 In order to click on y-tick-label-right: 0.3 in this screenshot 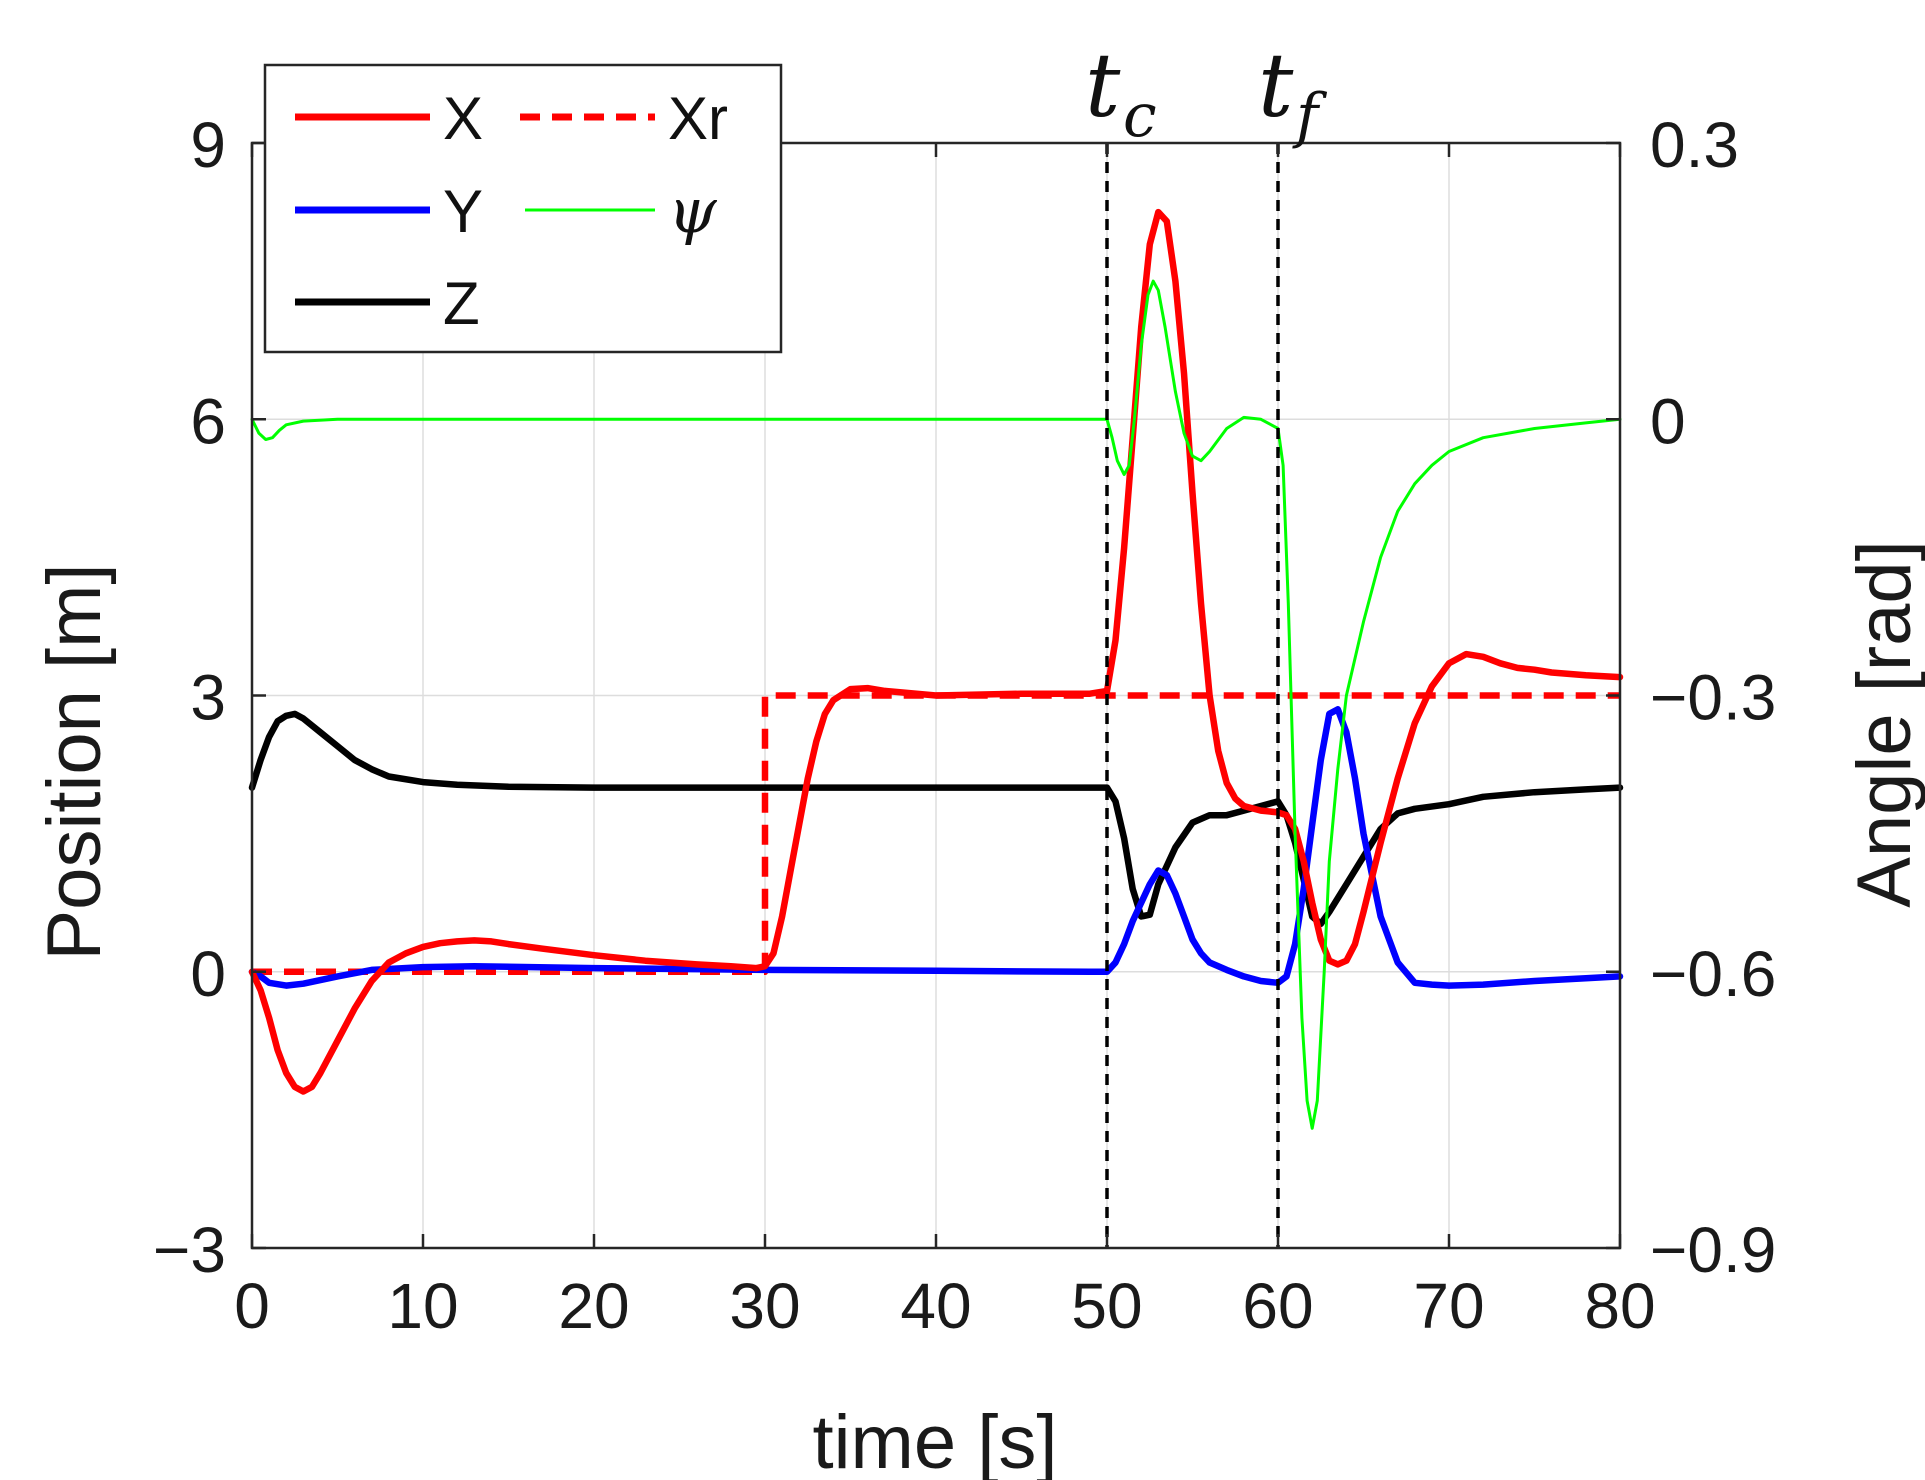, I will do `click(1694, 145)`.